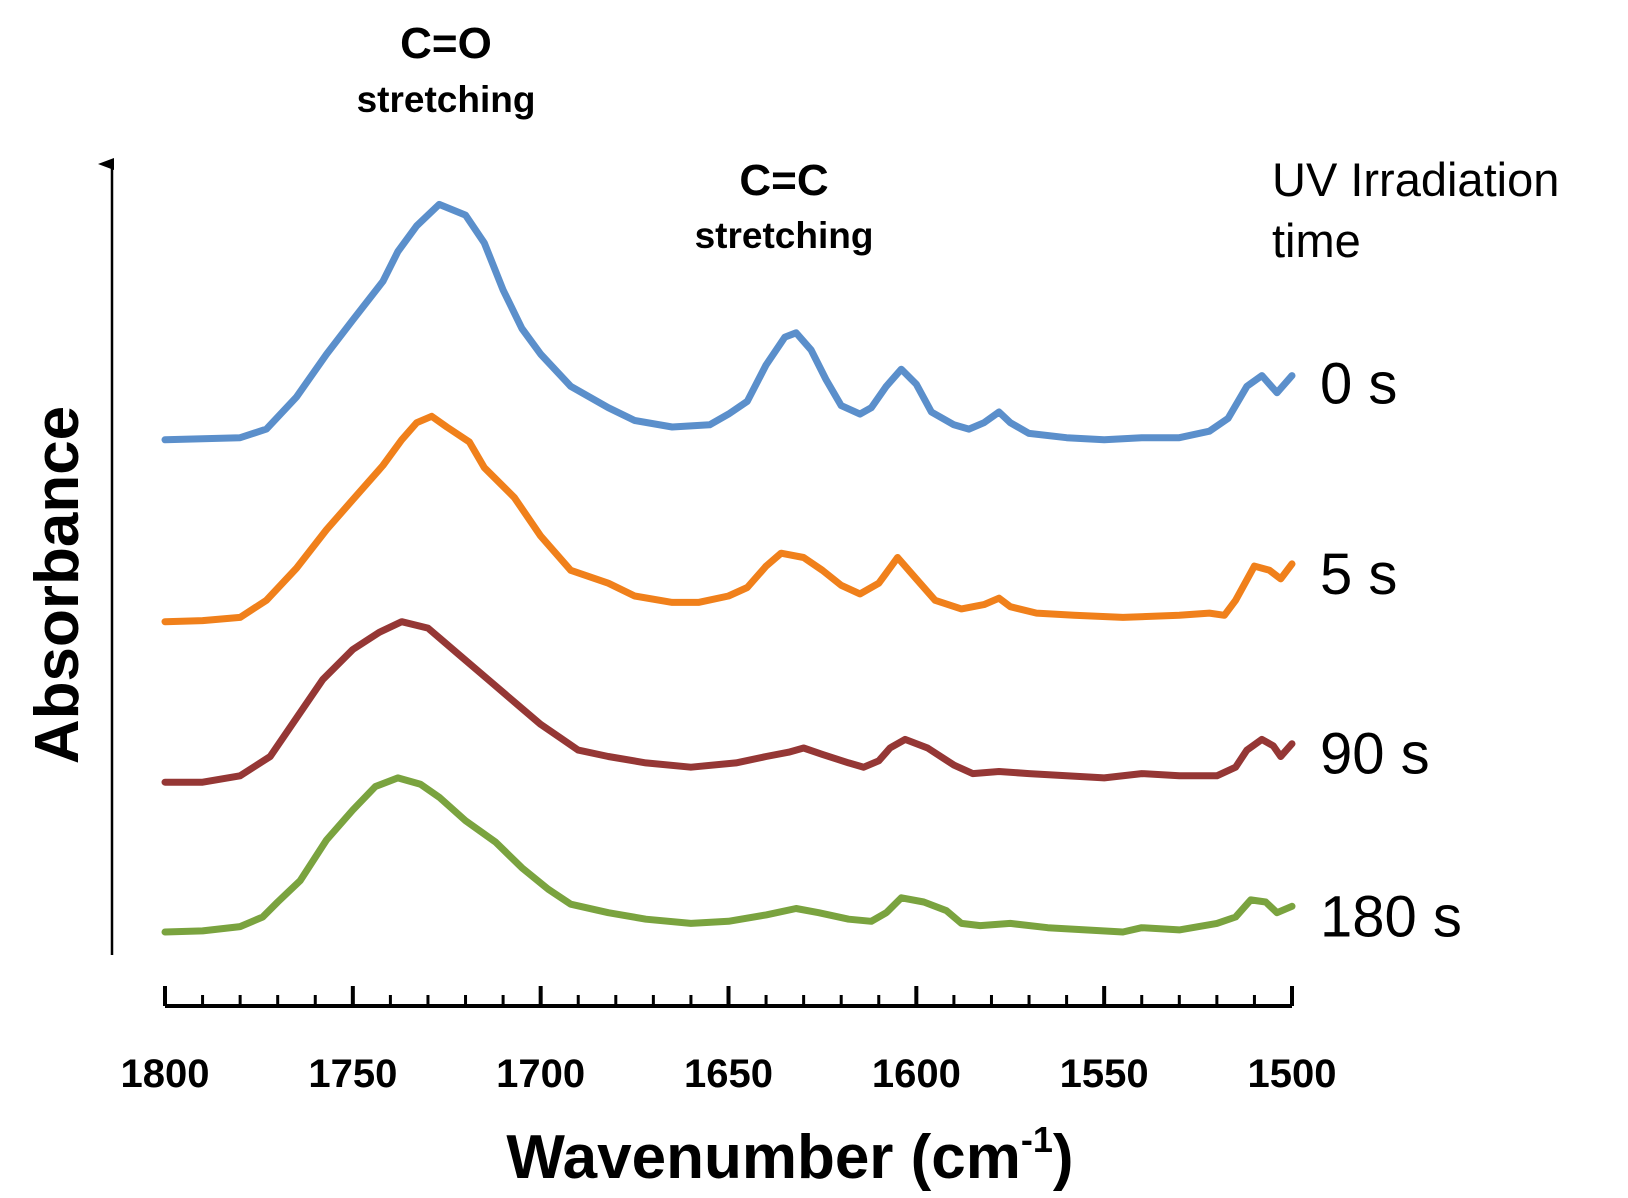  Describe the element at coordinates (1415, 179) in the screenshot. I see `legend-title-line-1: UV Irradiation` at that location.